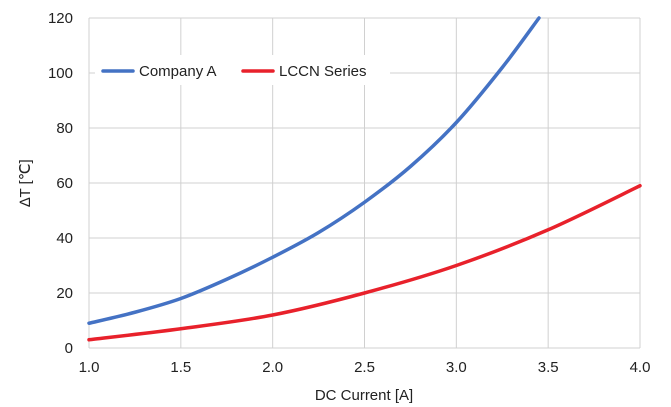 The width and height of the screenshot is (671, 407). What do you see at coordinates (323, 71) in the screenshot?
I see `legend-label-lccn-series: LCCN Series` at bounding box center [323, 71].